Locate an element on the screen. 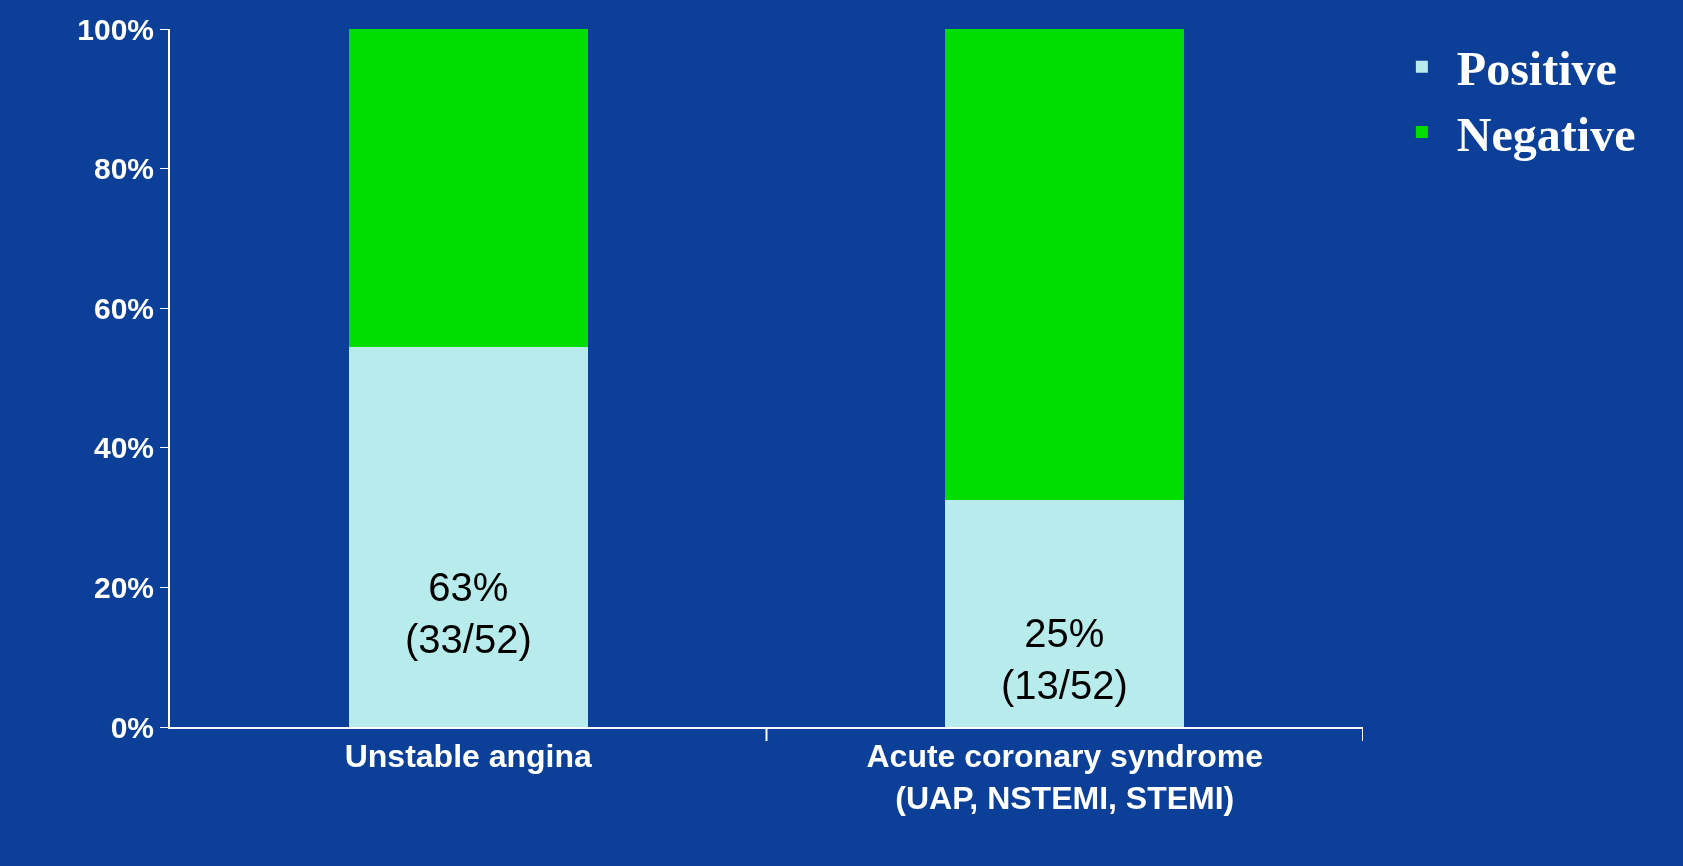 The width and height of the screenshot is (1683, 866). annotation: 25% (13/52) is located at coordinates (1064, 659).